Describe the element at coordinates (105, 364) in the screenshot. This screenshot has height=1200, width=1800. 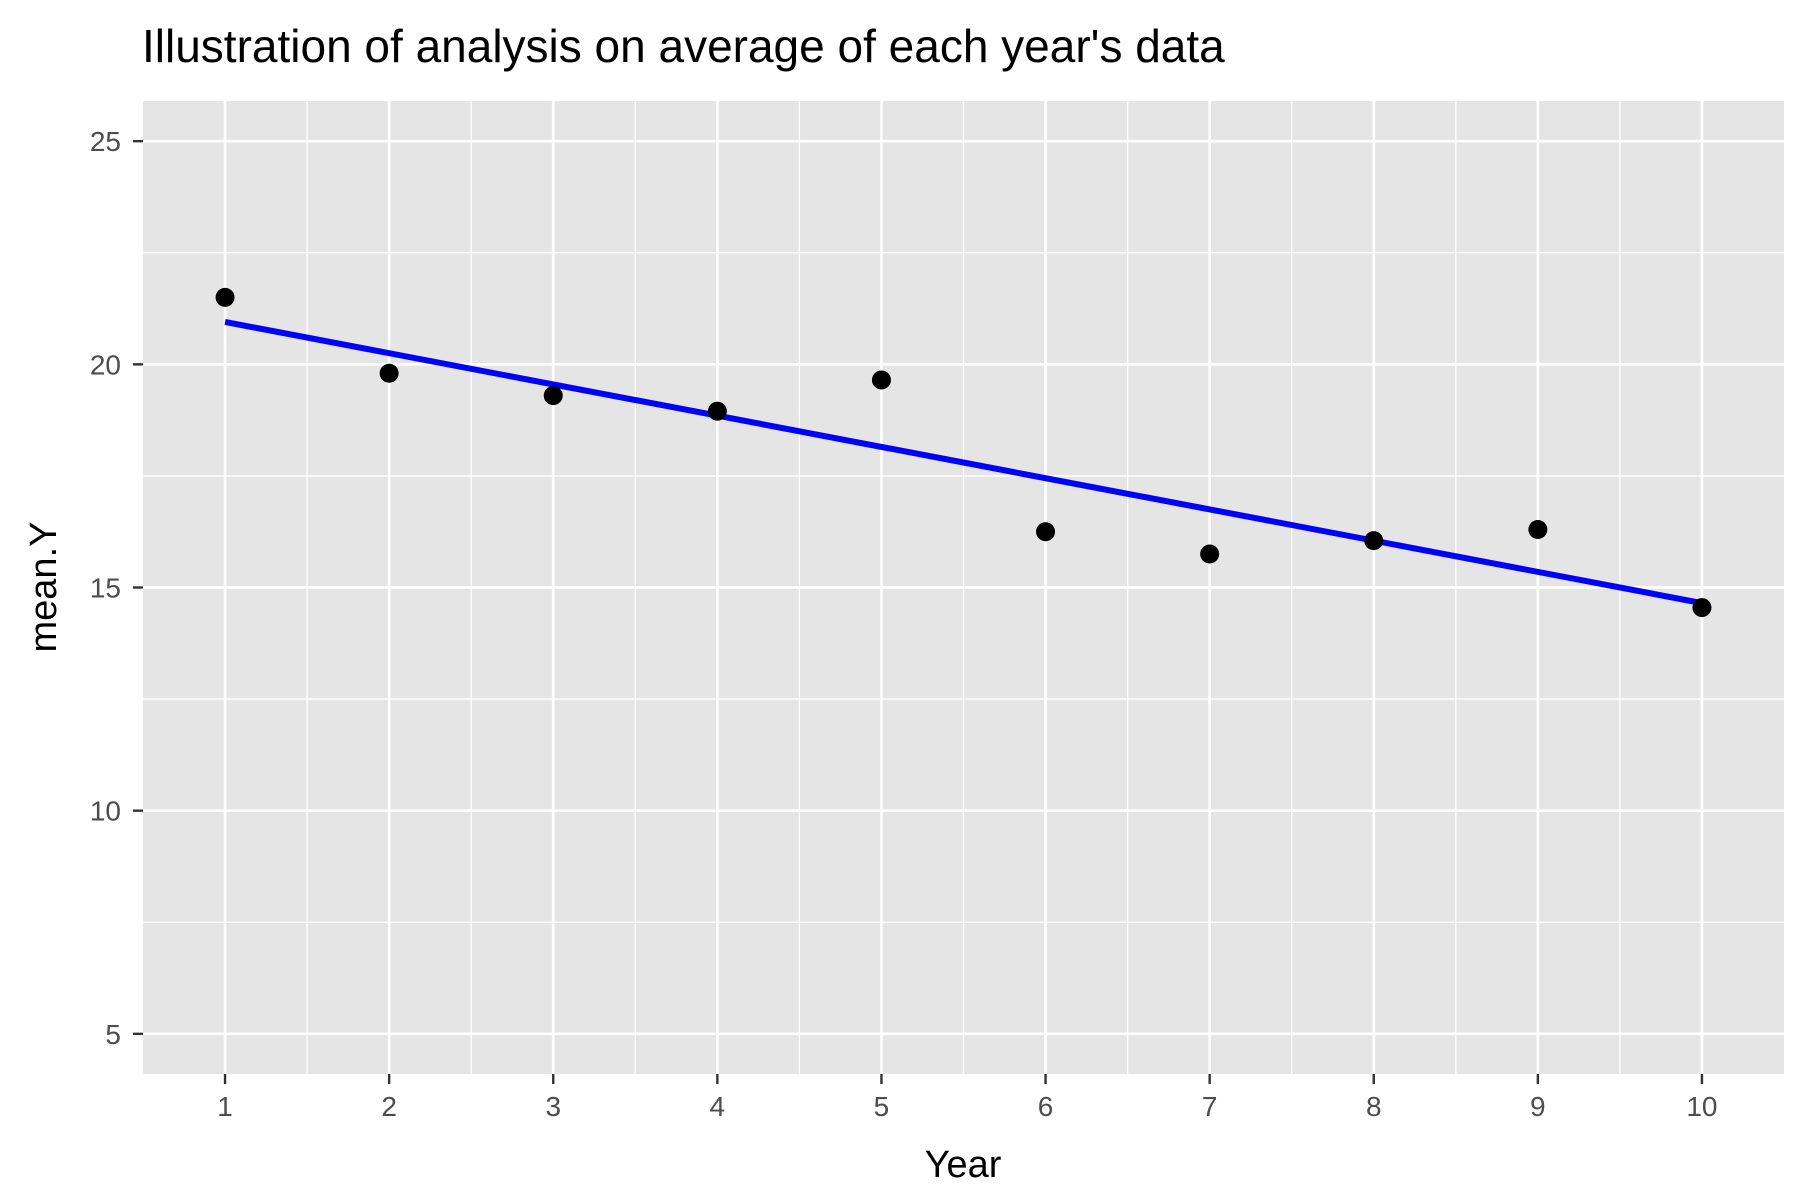
I see `y-tick-label: 20` at that location.